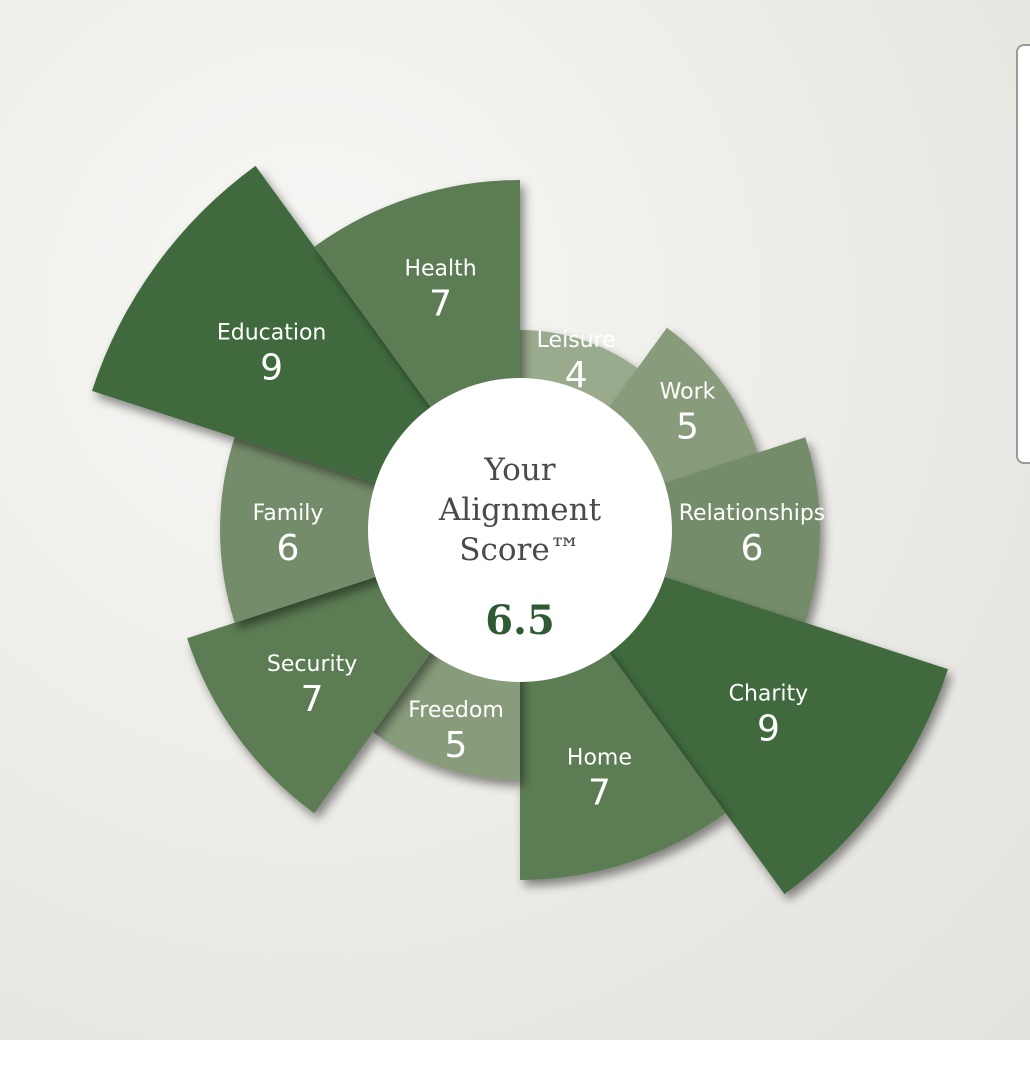 This screenshot has height=1071, width=1030. I want to click on segment-value-health: 7, so click(440, 304).